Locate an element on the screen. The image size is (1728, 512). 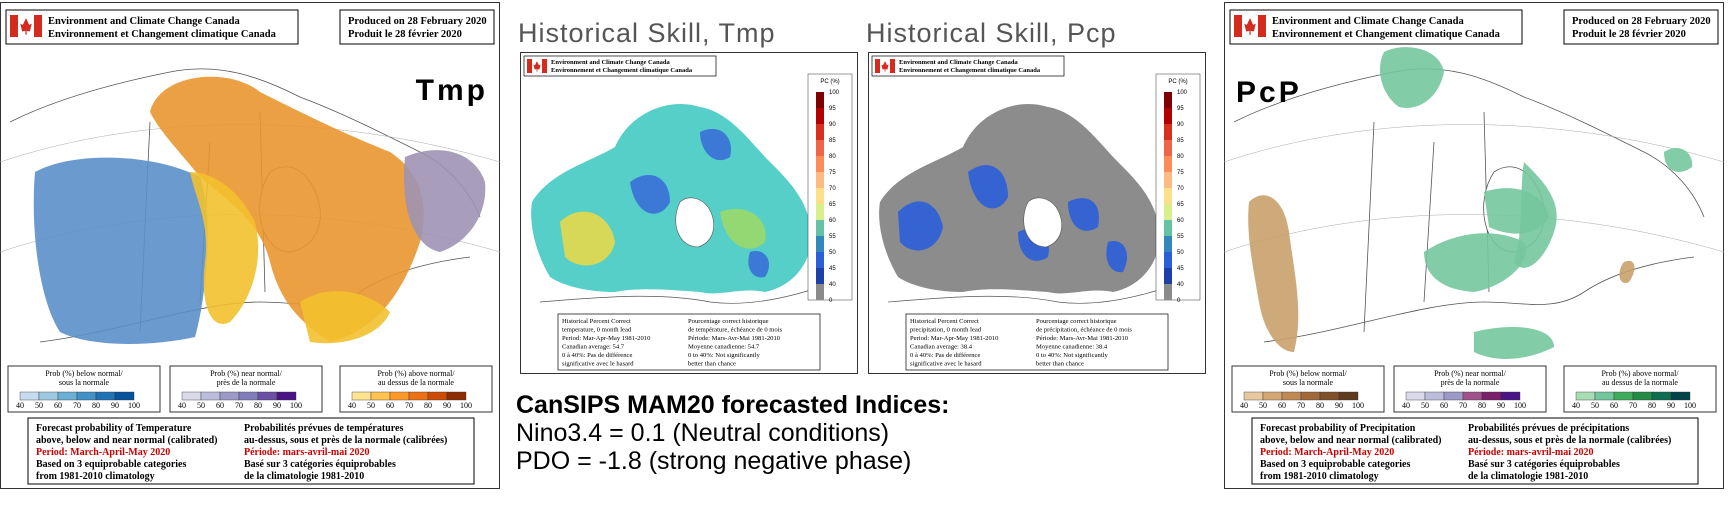
footer-fr: de précipitation, échéance de 0 mois is located at coordinates (1084, 330).